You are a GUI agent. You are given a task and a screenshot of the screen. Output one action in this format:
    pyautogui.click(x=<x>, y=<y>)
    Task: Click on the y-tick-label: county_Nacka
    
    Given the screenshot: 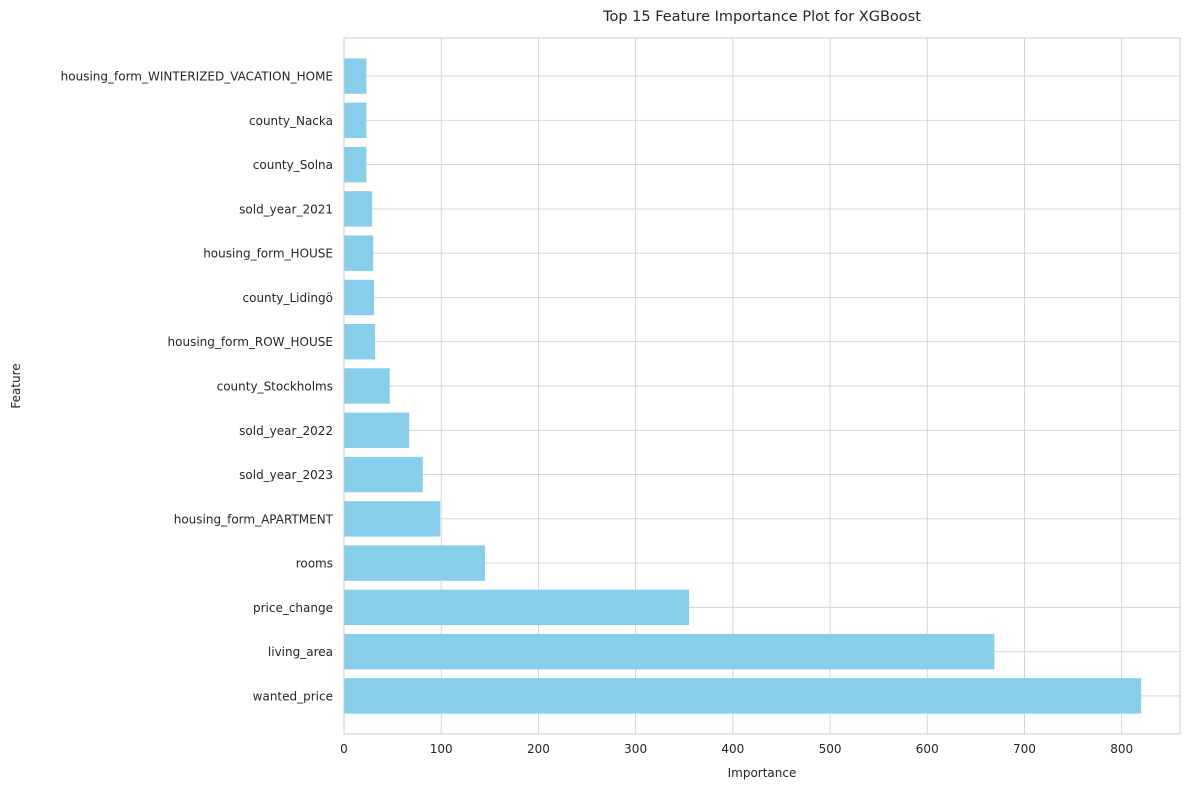 What is the action you would take?
    pyautogui.click(x=291, y=121)
    